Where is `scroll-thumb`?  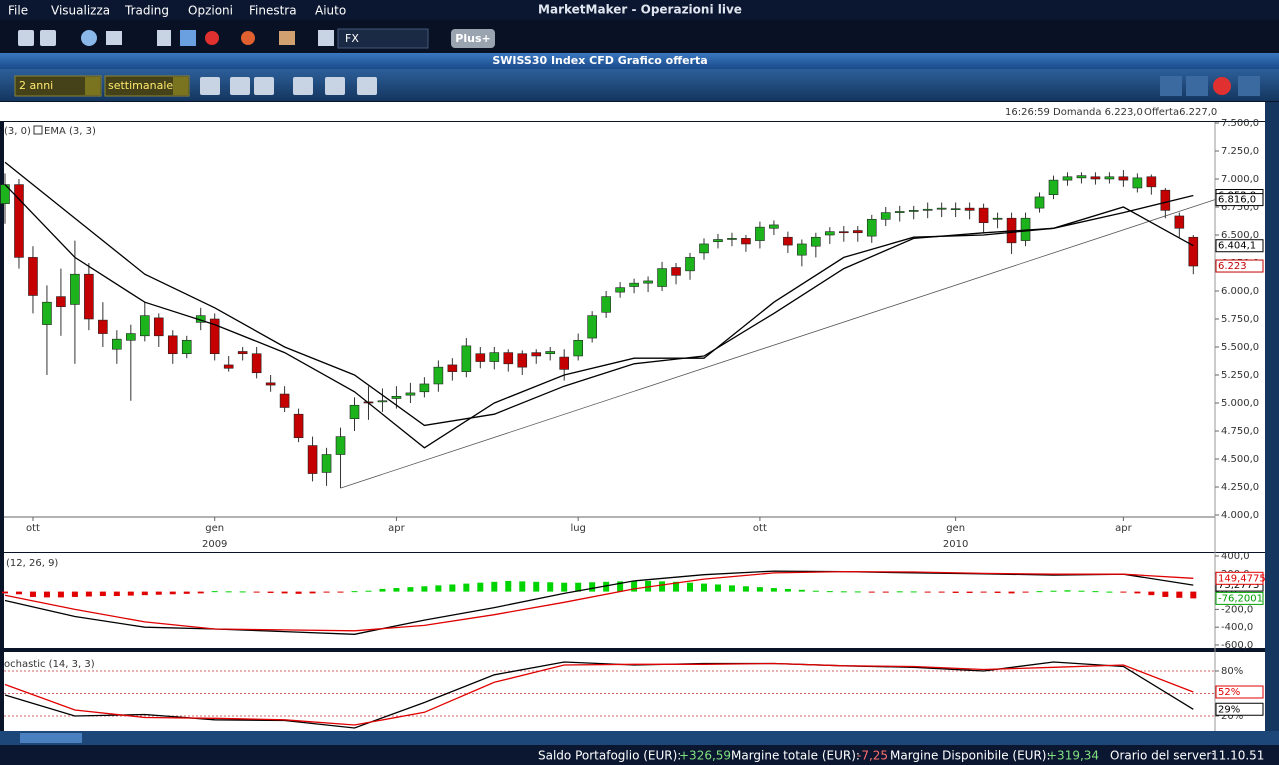 scroll-thumb is located at coordinates (51, 738).